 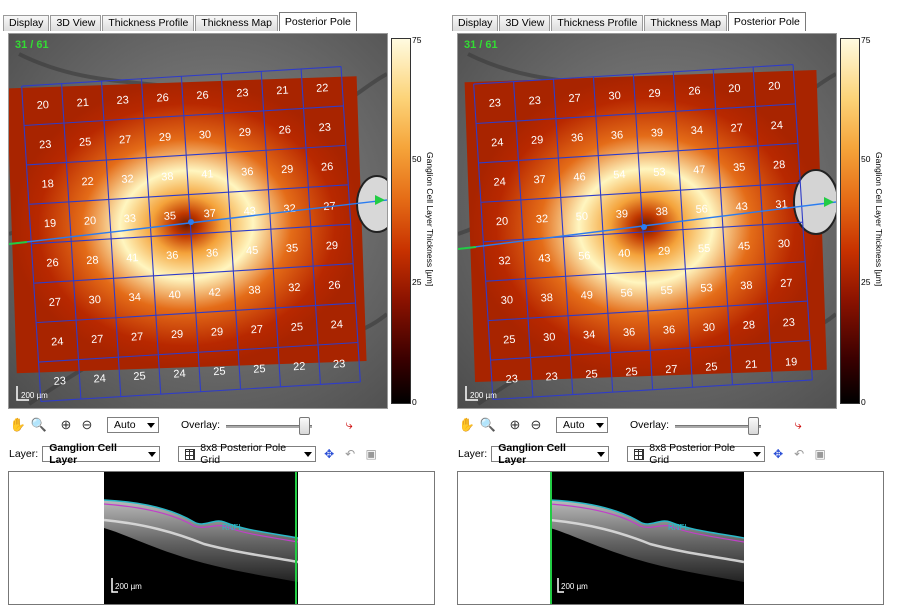 What do you see at coordinates (50, 223) in the screenshot?
I see `grid-cell-value: 19` at bounding box center [50, 223].